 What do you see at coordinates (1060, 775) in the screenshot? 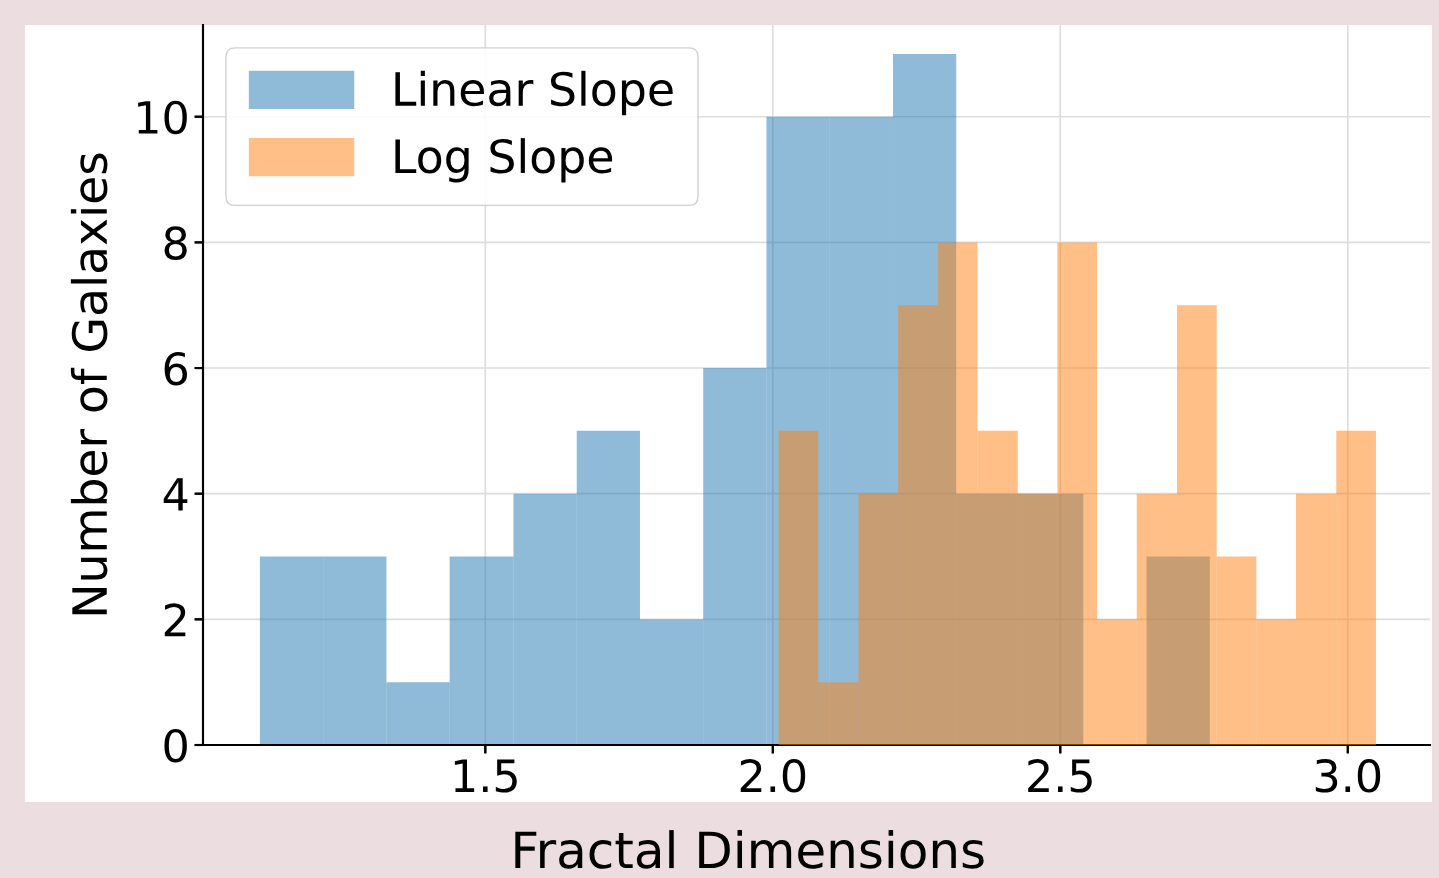
I see `x-tick-label: 2.5` at bounding box center [1060, 775].